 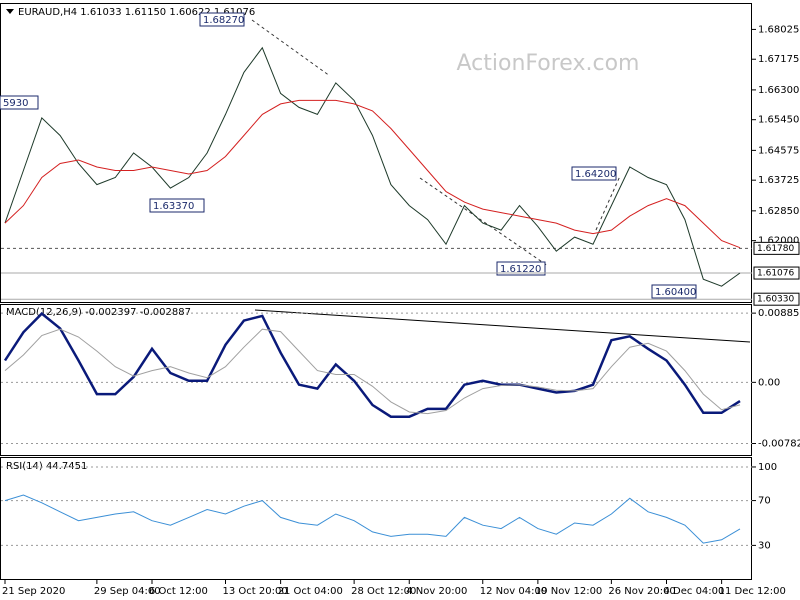 What do you see at coordinates (779, 443) in the screenshot?
I see `y-tick-label: -0.007826` at bounding box center [779, 443].